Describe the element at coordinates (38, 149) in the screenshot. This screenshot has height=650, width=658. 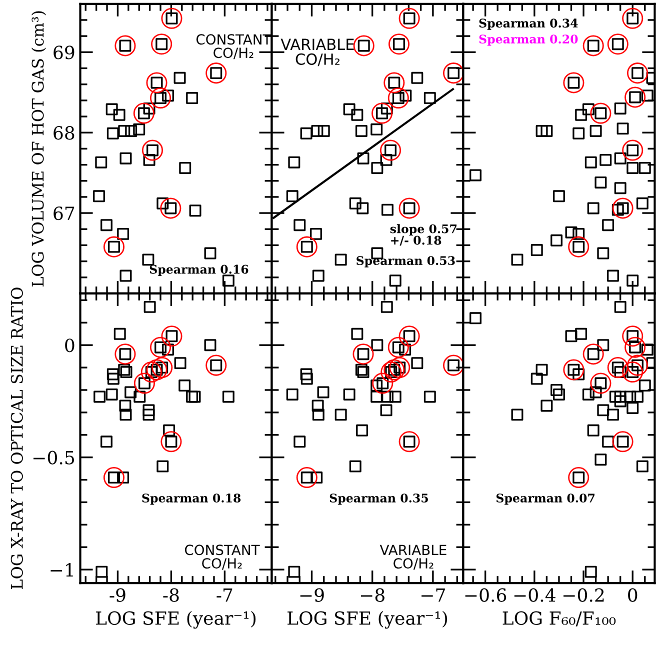
I see `y-axis-title: LOG VOLUME OF HOT GAS (cm³)` at that location.